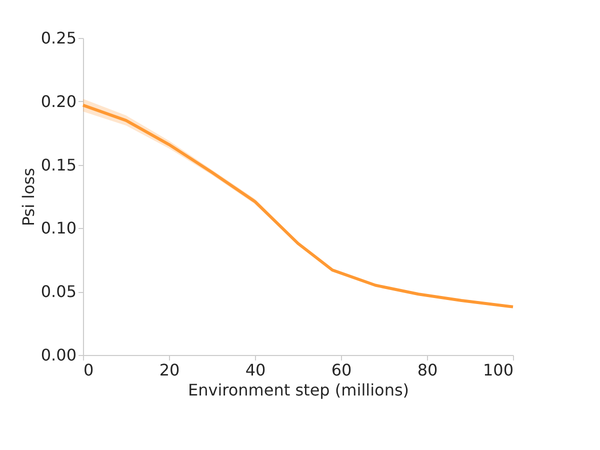  What do you see at coordinates (255, 370) in the screenshot?
I see `x-tick-label: 40` at bounding box center [255, 370].